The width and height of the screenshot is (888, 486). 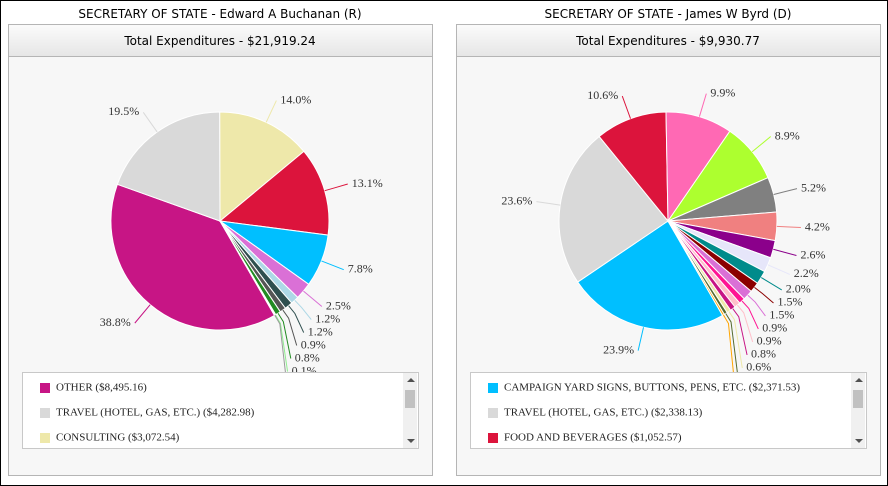 I want to click on data-label: 23.9%, so click(x=618, y=349).